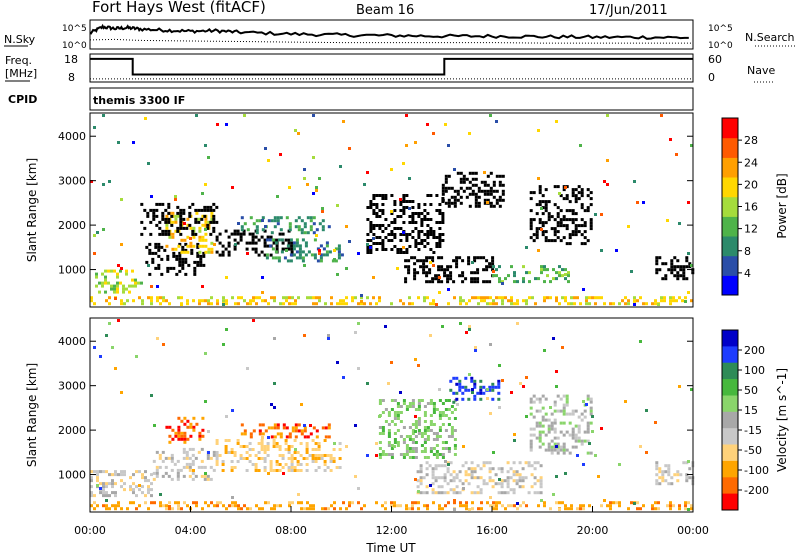 Image resolution: width=800 pixels, height=554 pixels. I want to click on y-tick-label: 4000, so click(72, 341).